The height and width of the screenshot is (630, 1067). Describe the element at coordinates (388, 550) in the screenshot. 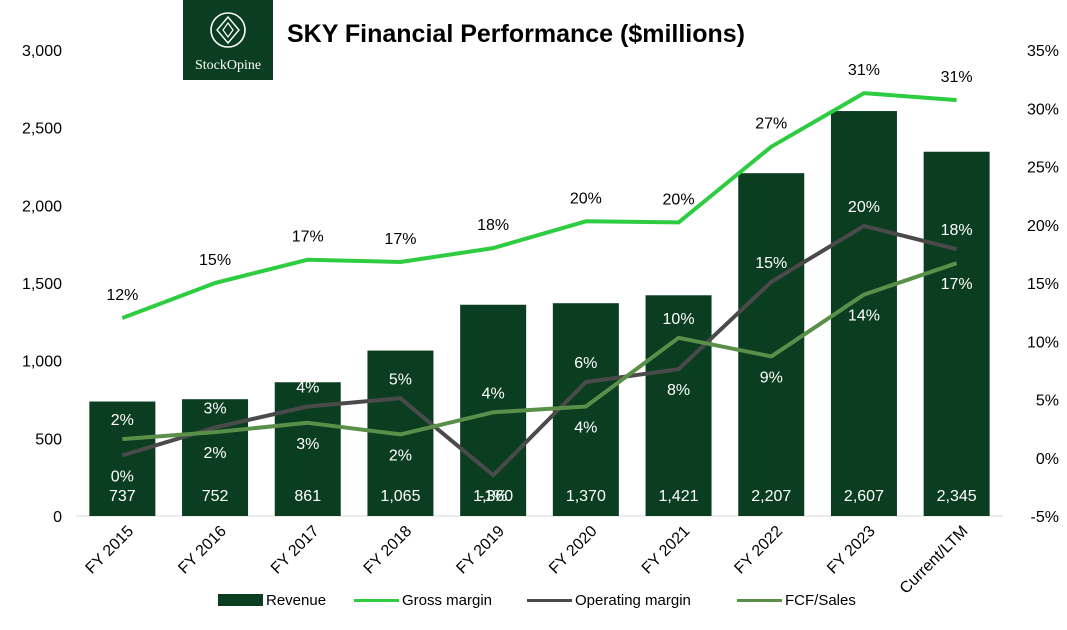

I see `x-category-label: FY 2018` at that location.